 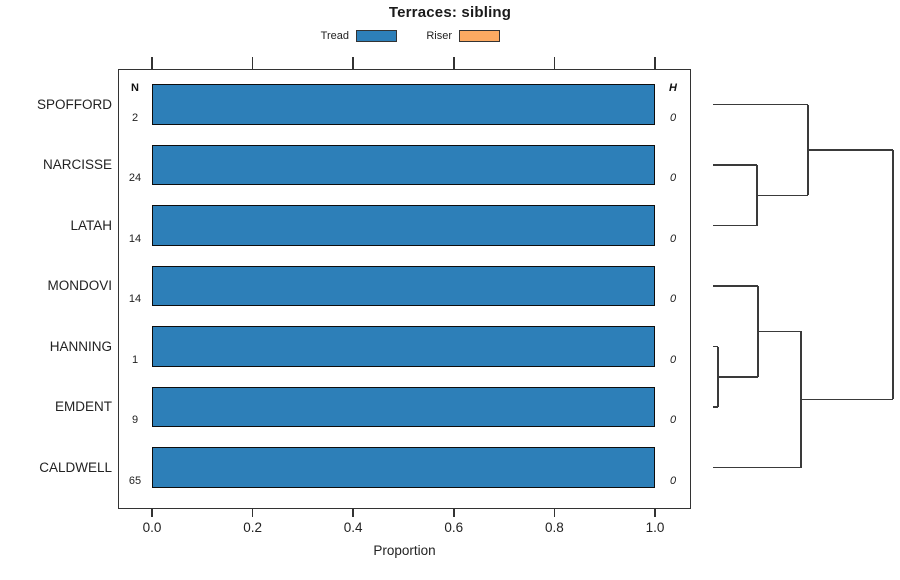 What do you see at coordinates (135, 178) in the screenshot?
I see `n-value: 24` at bounding box center [135, 178].